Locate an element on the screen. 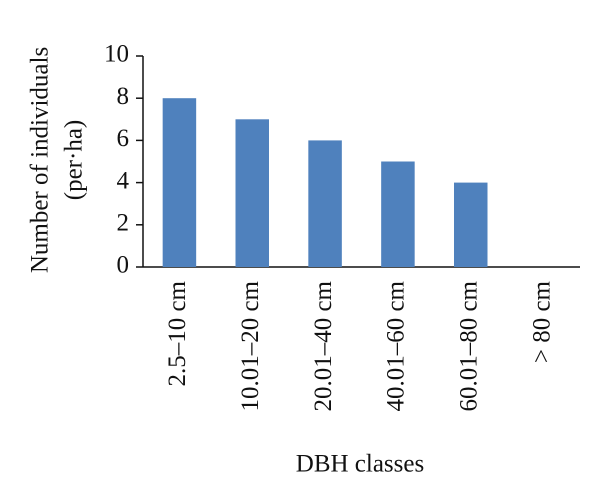  x-tick-label: 40.01–60 cm is located at coordinates (396, 345).